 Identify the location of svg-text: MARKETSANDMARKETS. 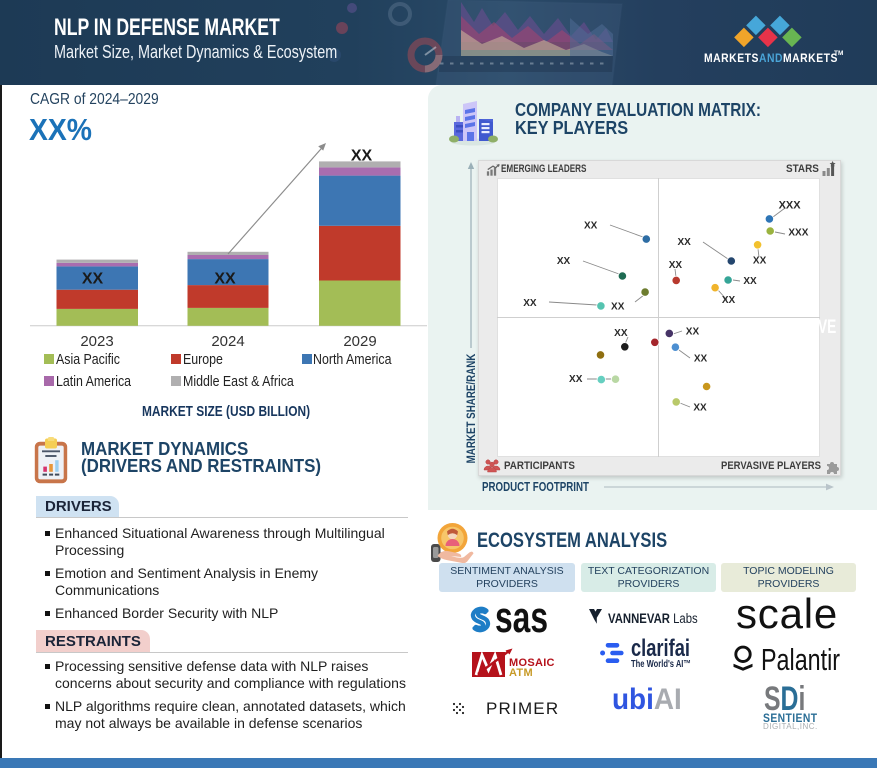
(771, 59).